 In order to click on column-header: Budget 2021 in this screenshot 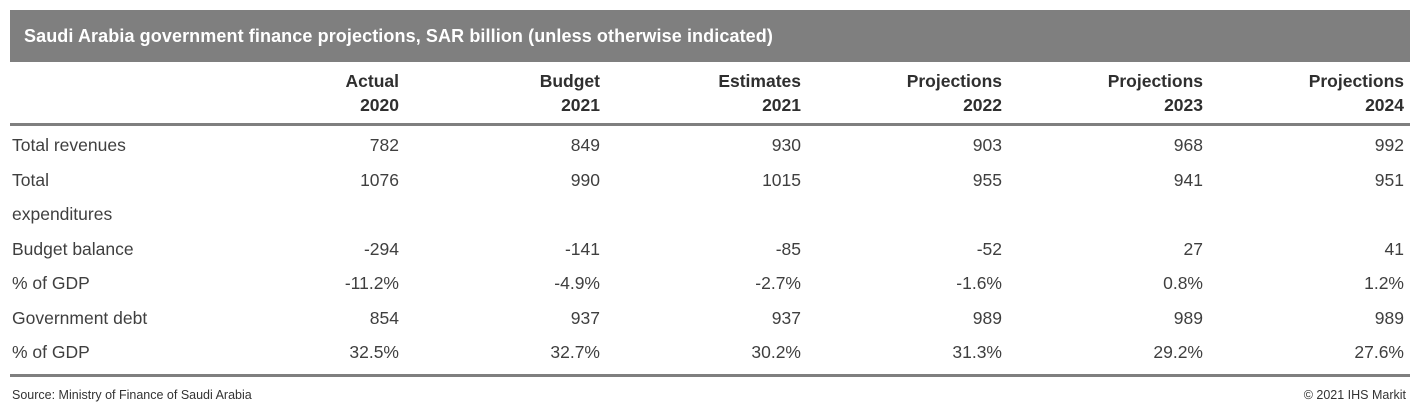, I will do `click(505, 94)`.